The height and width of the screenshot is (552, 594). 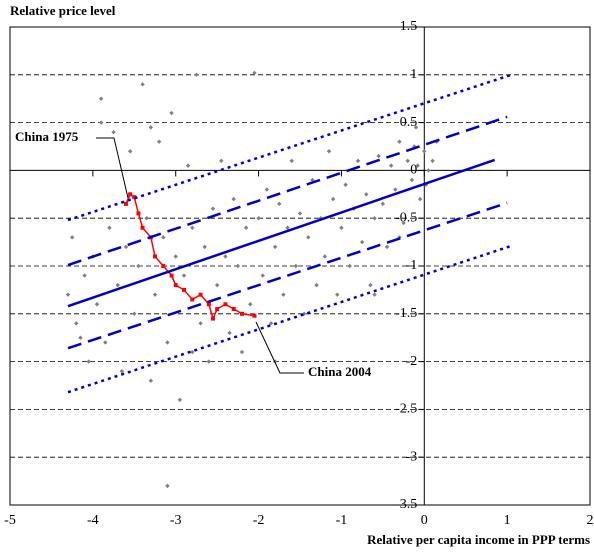 I want to click on y-tick-label: -0.5, so click(x=406, y=217).